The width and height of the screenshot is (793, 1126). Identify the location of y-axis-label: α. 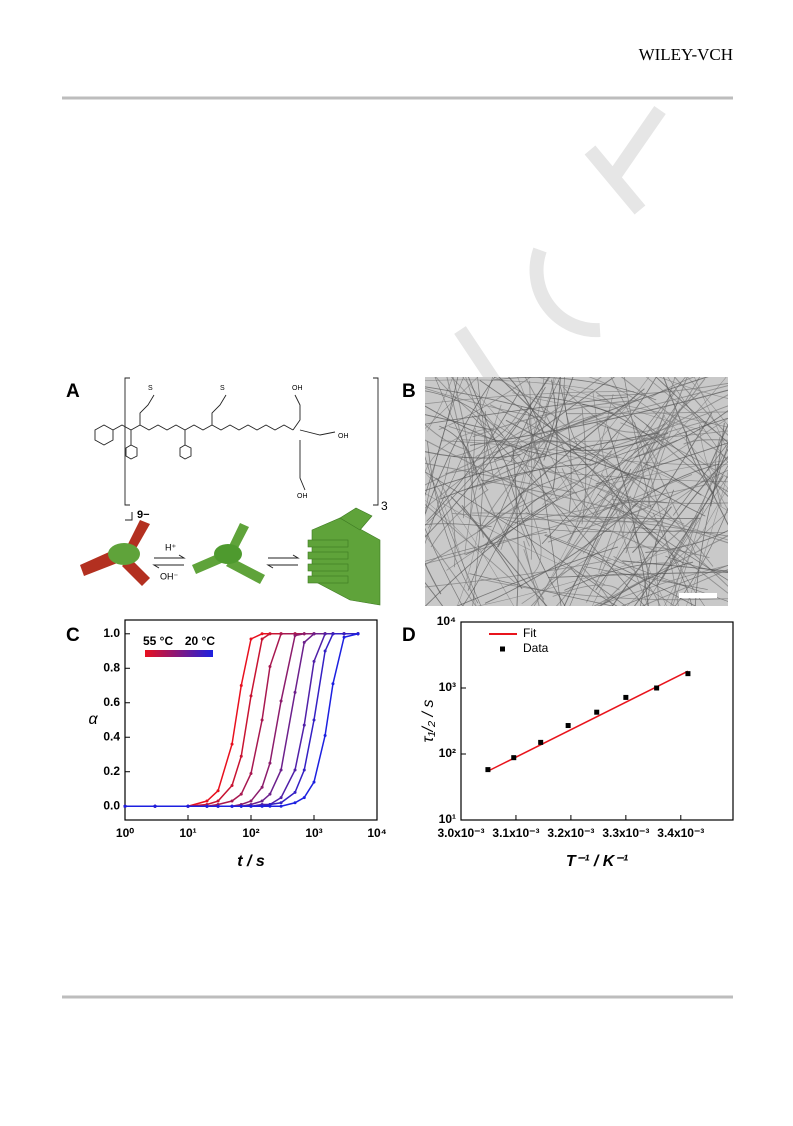
(93, 719).